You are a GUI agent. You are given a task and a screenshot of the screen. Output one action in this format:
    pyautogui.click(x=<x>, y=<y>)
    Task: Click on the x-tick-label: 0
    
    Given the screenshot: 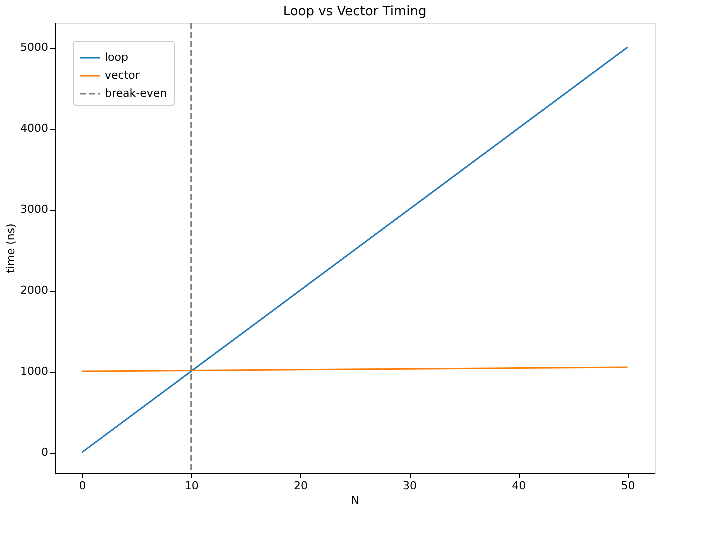 What is the action you would take?
    pyautogui.click(x=82, y=486)
    